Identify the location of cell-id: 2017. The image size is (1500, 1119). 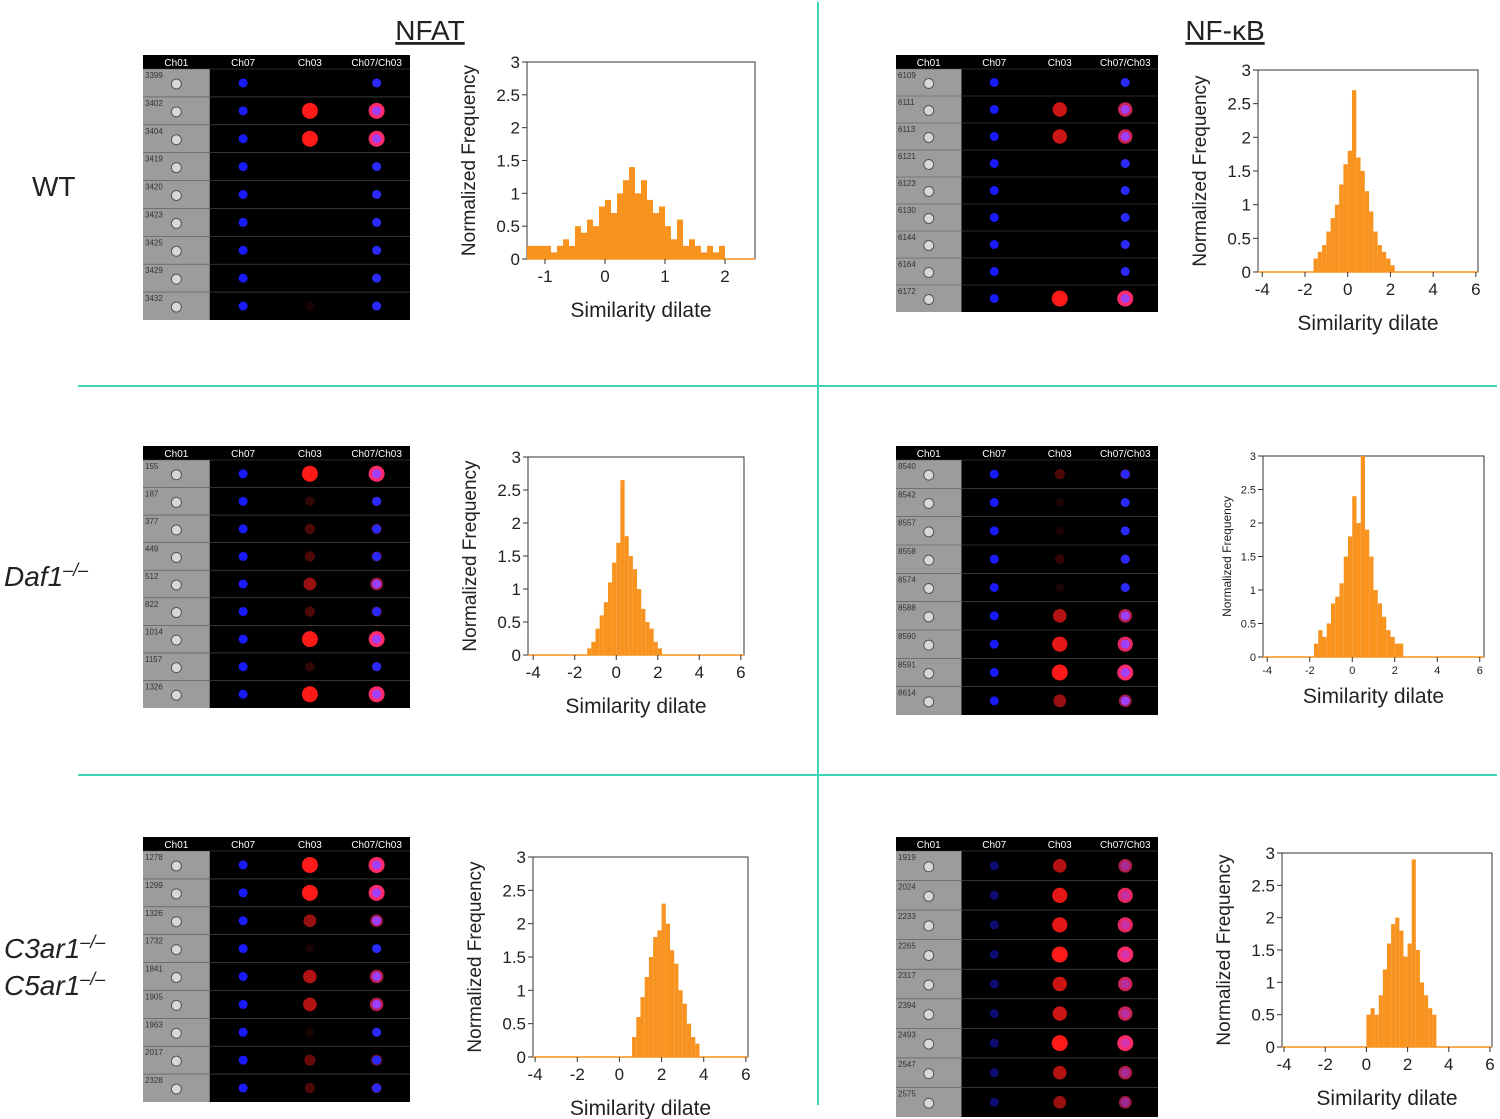
(154, 1052).